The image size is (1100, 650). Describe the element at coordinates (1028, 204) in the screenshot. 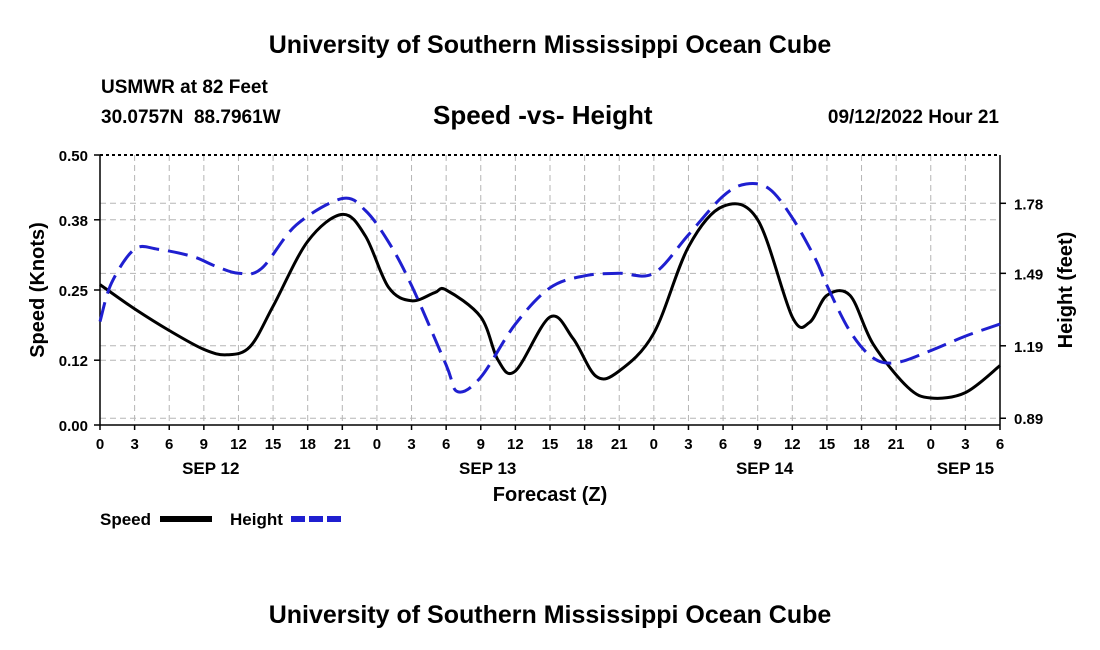

I see `y2-tick-label: 1.78` at that location.